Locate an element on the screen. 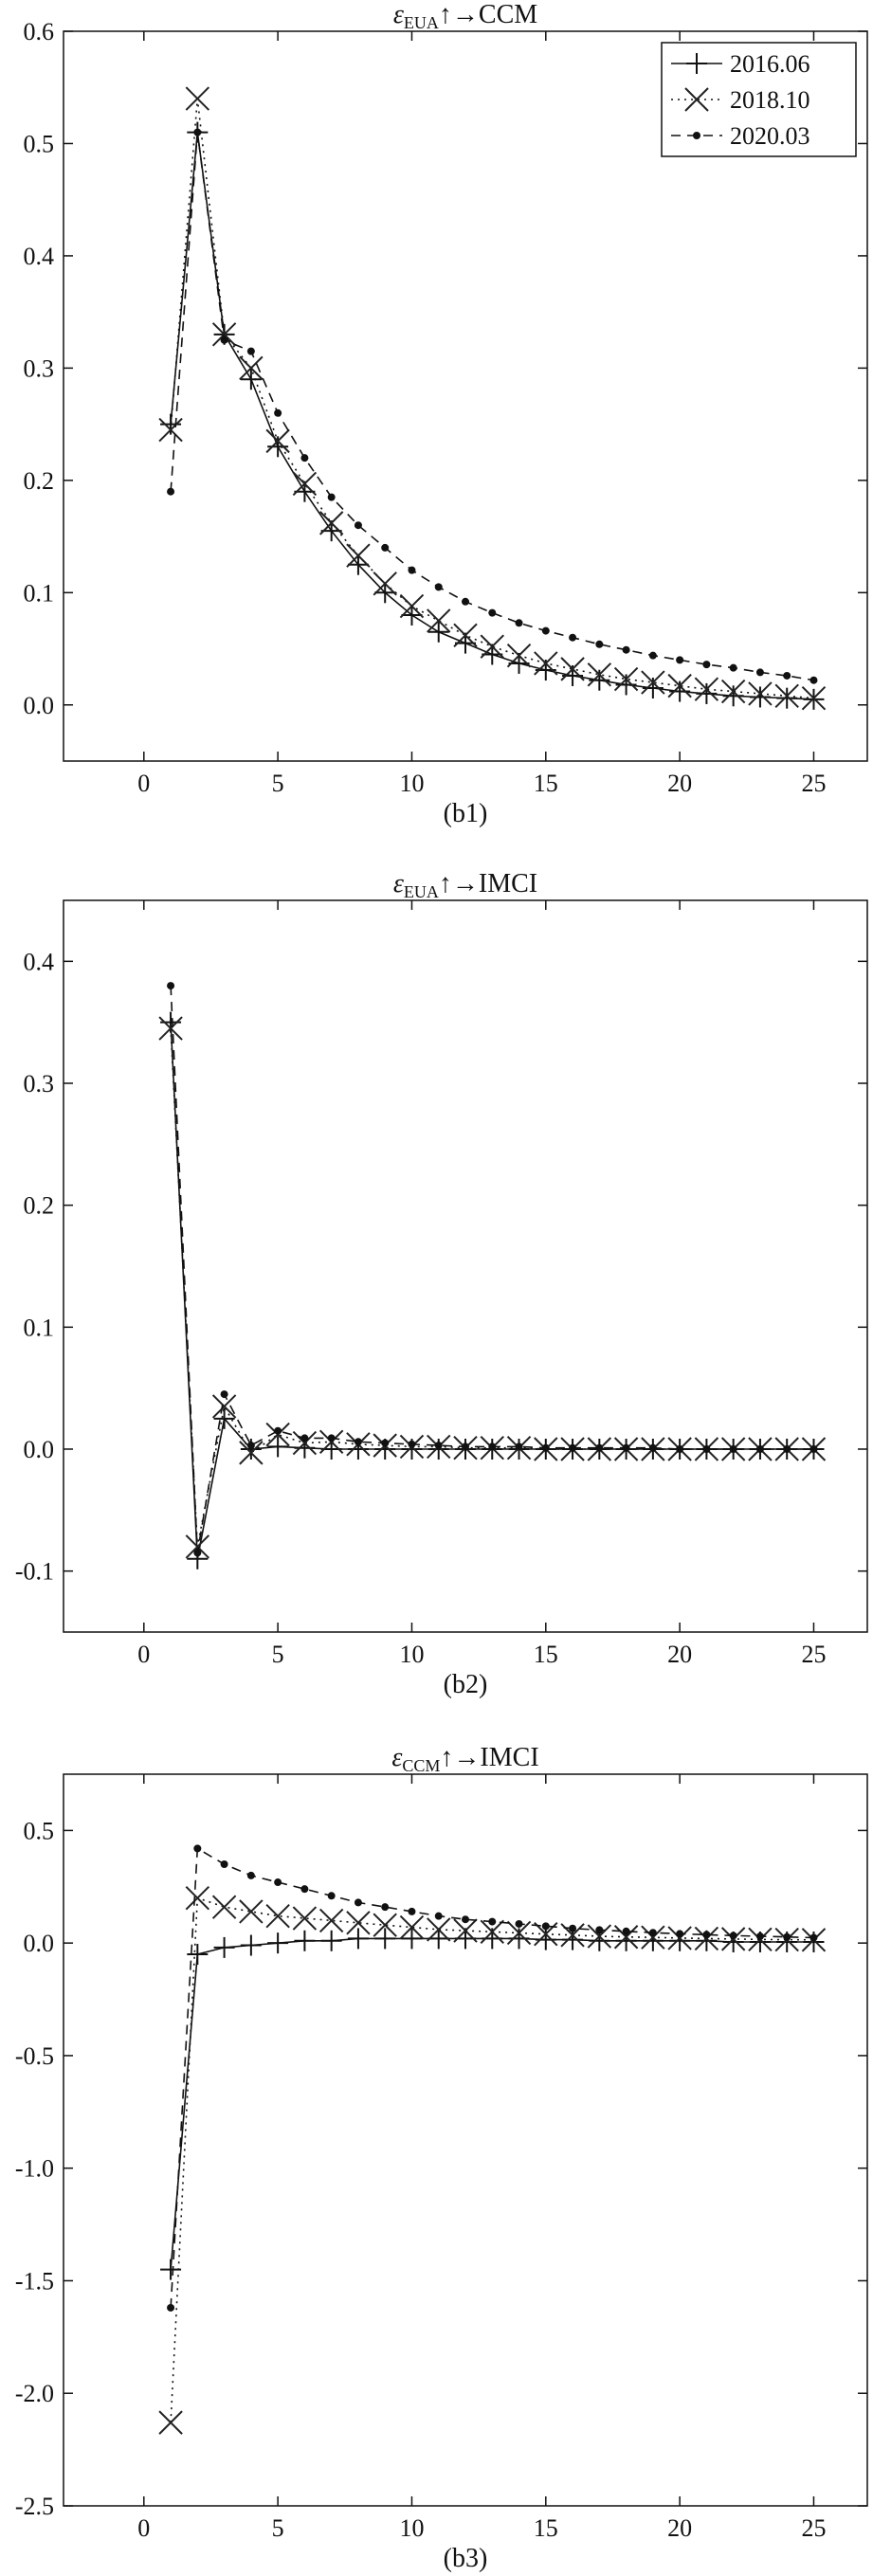 The width and height of the screenshot is (873, 2576). x-tick-label: 5 is located at coordinates (278, 783).